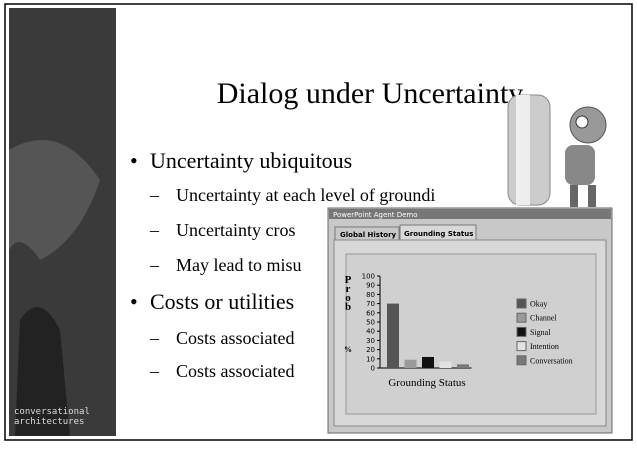 Image resolution: width=637 pixels, height=449 pixels. Describe the element at coordinates (368, 235) in the screenshot. I see `tab-label: Global History` at that location.